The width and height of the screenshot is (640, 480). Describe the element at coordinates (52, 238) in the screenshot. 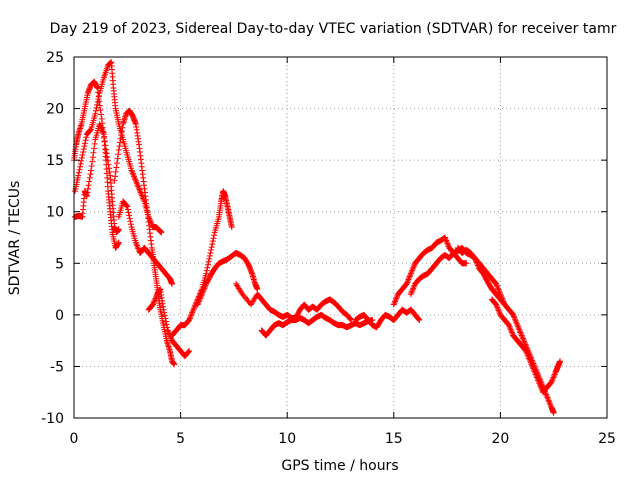

I see `y-tick-labels: -10 -5 0 5 10 15 20 25` at that location.